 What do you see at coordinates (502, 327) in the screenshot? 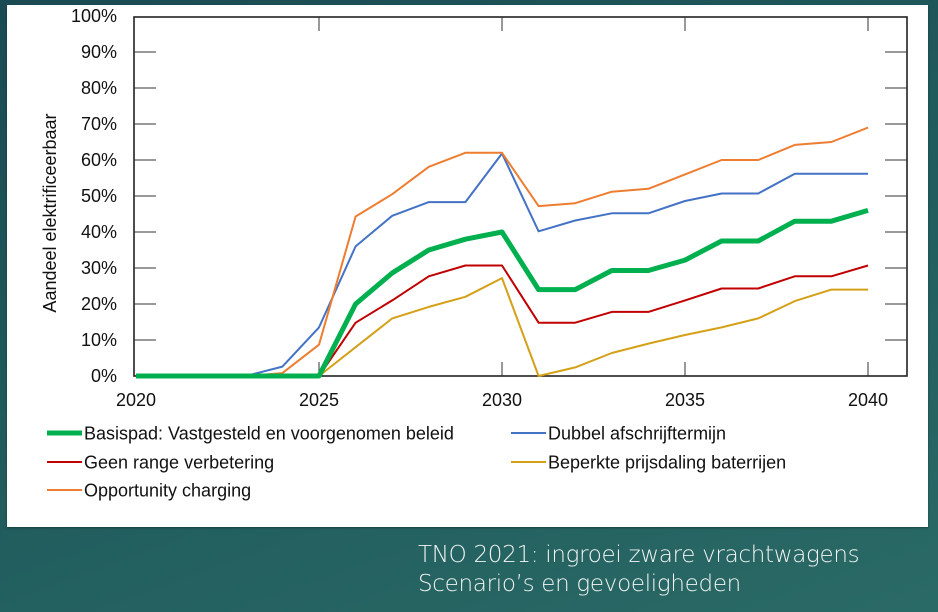
I see `series-line-beperkte-prijsdaling-baterrijen` at bounding box center [502, 327].